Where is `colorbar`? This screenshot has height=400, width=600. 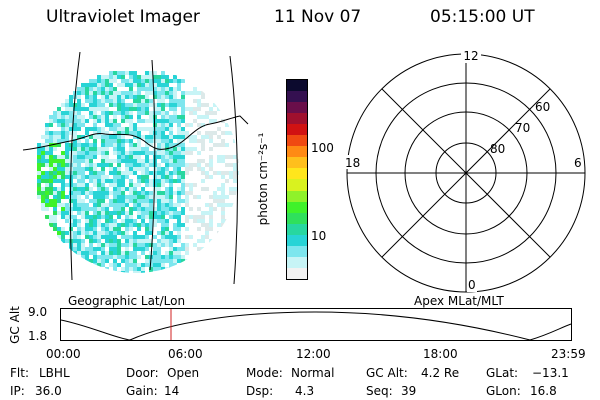 colorbar is located at coordinates (297, 179).